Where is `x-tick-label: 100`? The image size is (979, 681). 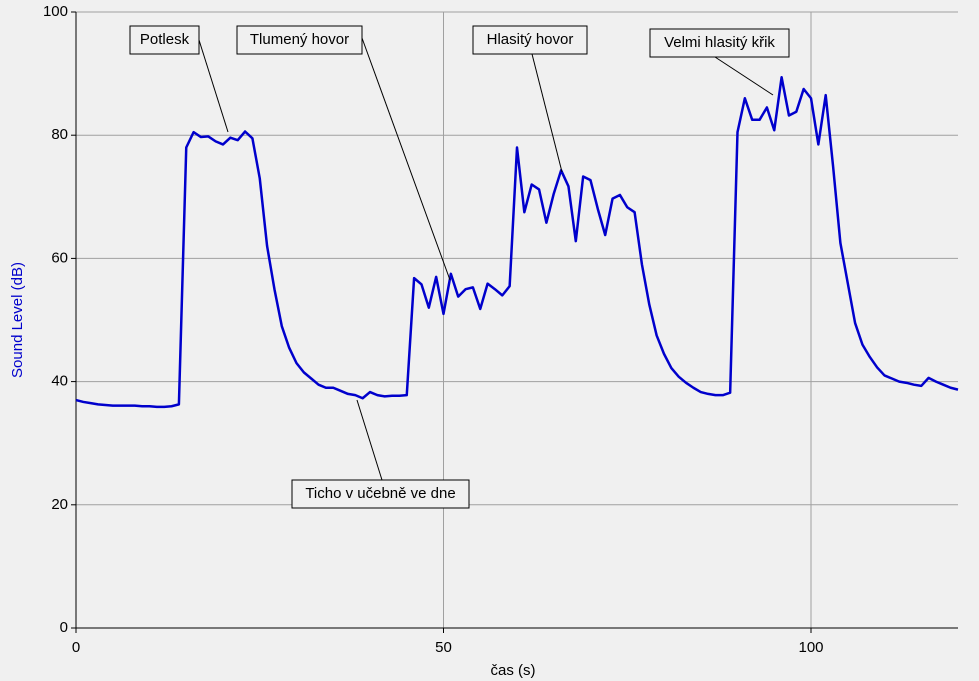
x-tick-label: 100 is located at coordinates (810, 647).